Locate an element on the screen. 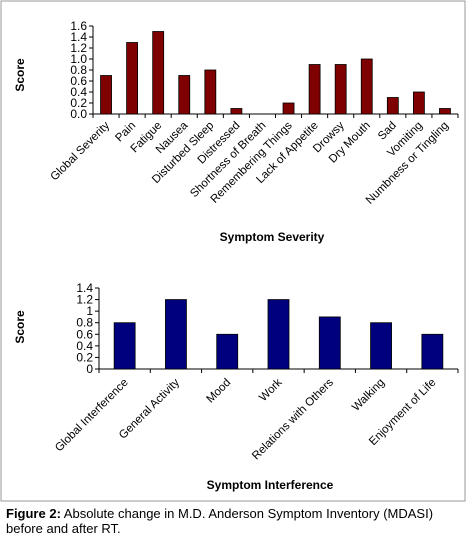  y-tick-label: 0 is located at coordinates (89, 369).